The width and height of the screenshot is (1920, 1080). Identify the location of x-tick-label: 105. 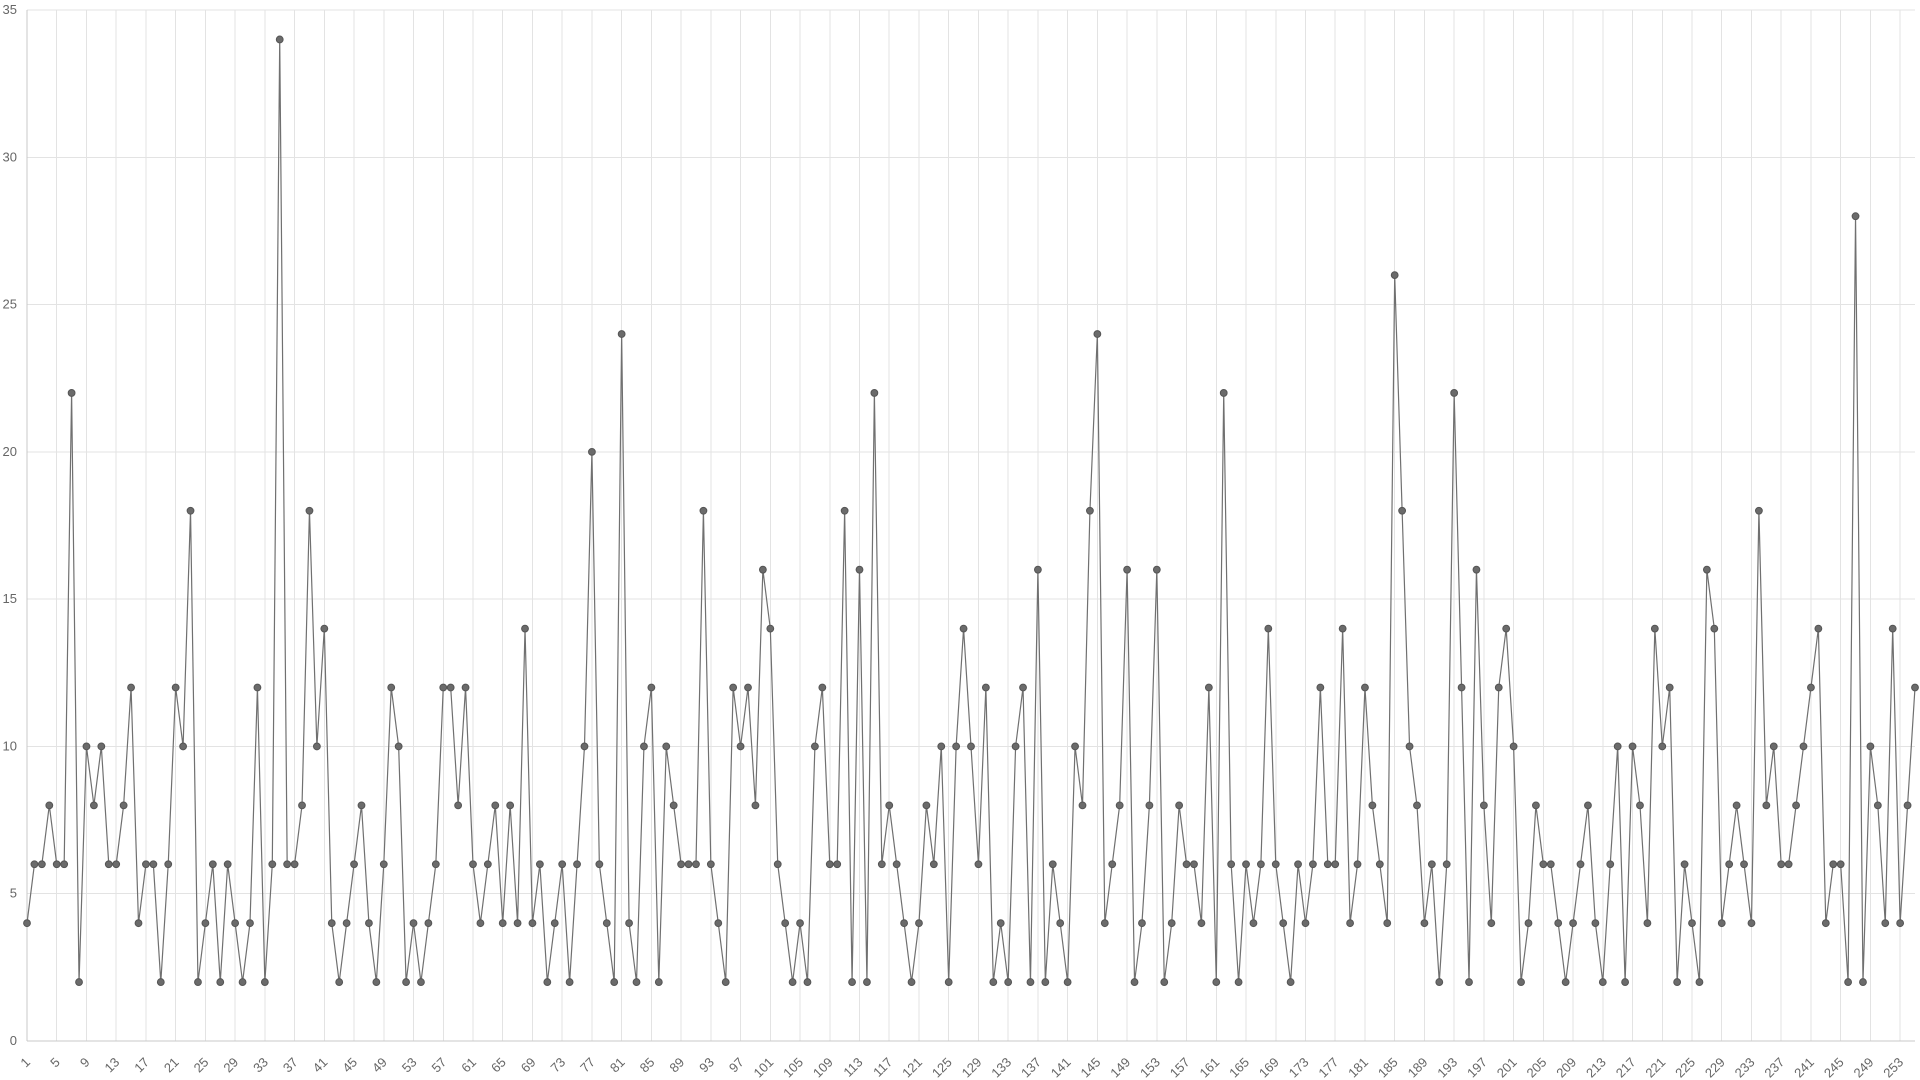
(793, 1067).